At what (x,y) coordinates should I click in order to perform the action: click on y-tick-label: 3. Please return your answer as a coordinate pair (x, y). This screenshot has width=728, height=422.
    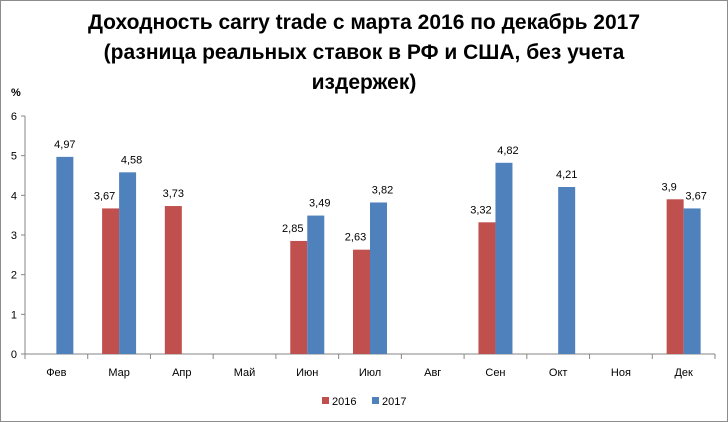
    Looking at the image, I should click on (14, 236).